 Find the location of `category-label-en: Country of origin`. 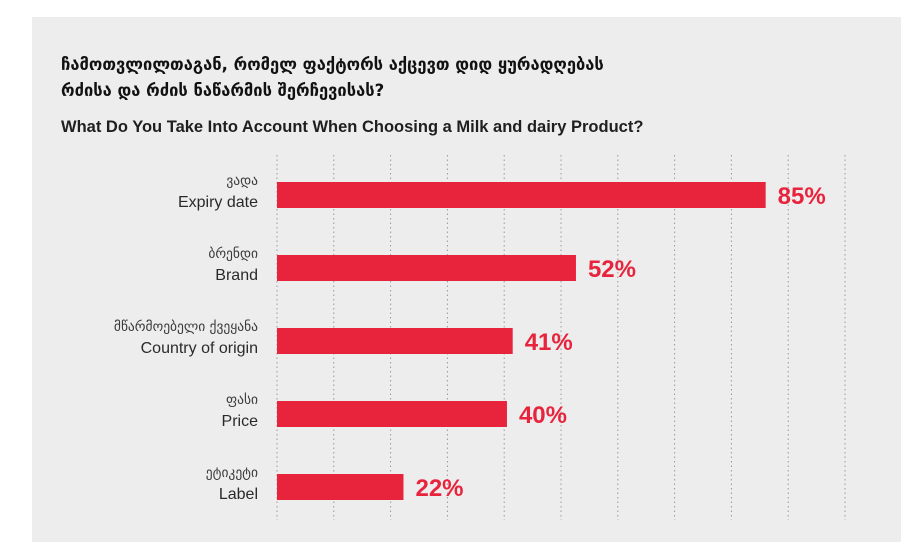

category-label-en: Country of origin is located at coordinates (199, 348).